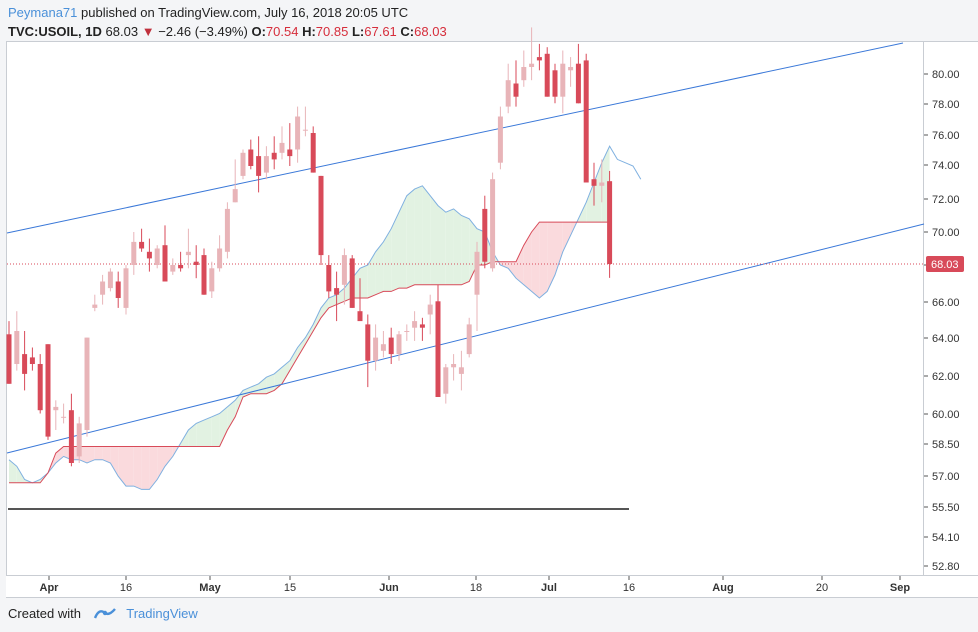 The width and height of the screenshot is (978, 632). Describe the element at coordinates (946, 339) in the screenshot. I see `y-tick-label: 64.00` at that location.